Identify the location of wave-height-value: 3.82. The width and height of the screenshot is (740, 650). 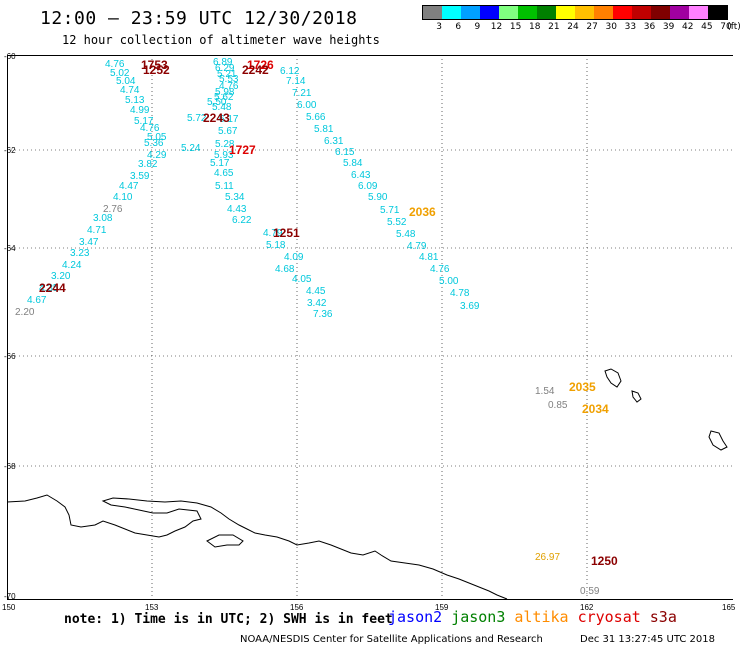
(148, 164).